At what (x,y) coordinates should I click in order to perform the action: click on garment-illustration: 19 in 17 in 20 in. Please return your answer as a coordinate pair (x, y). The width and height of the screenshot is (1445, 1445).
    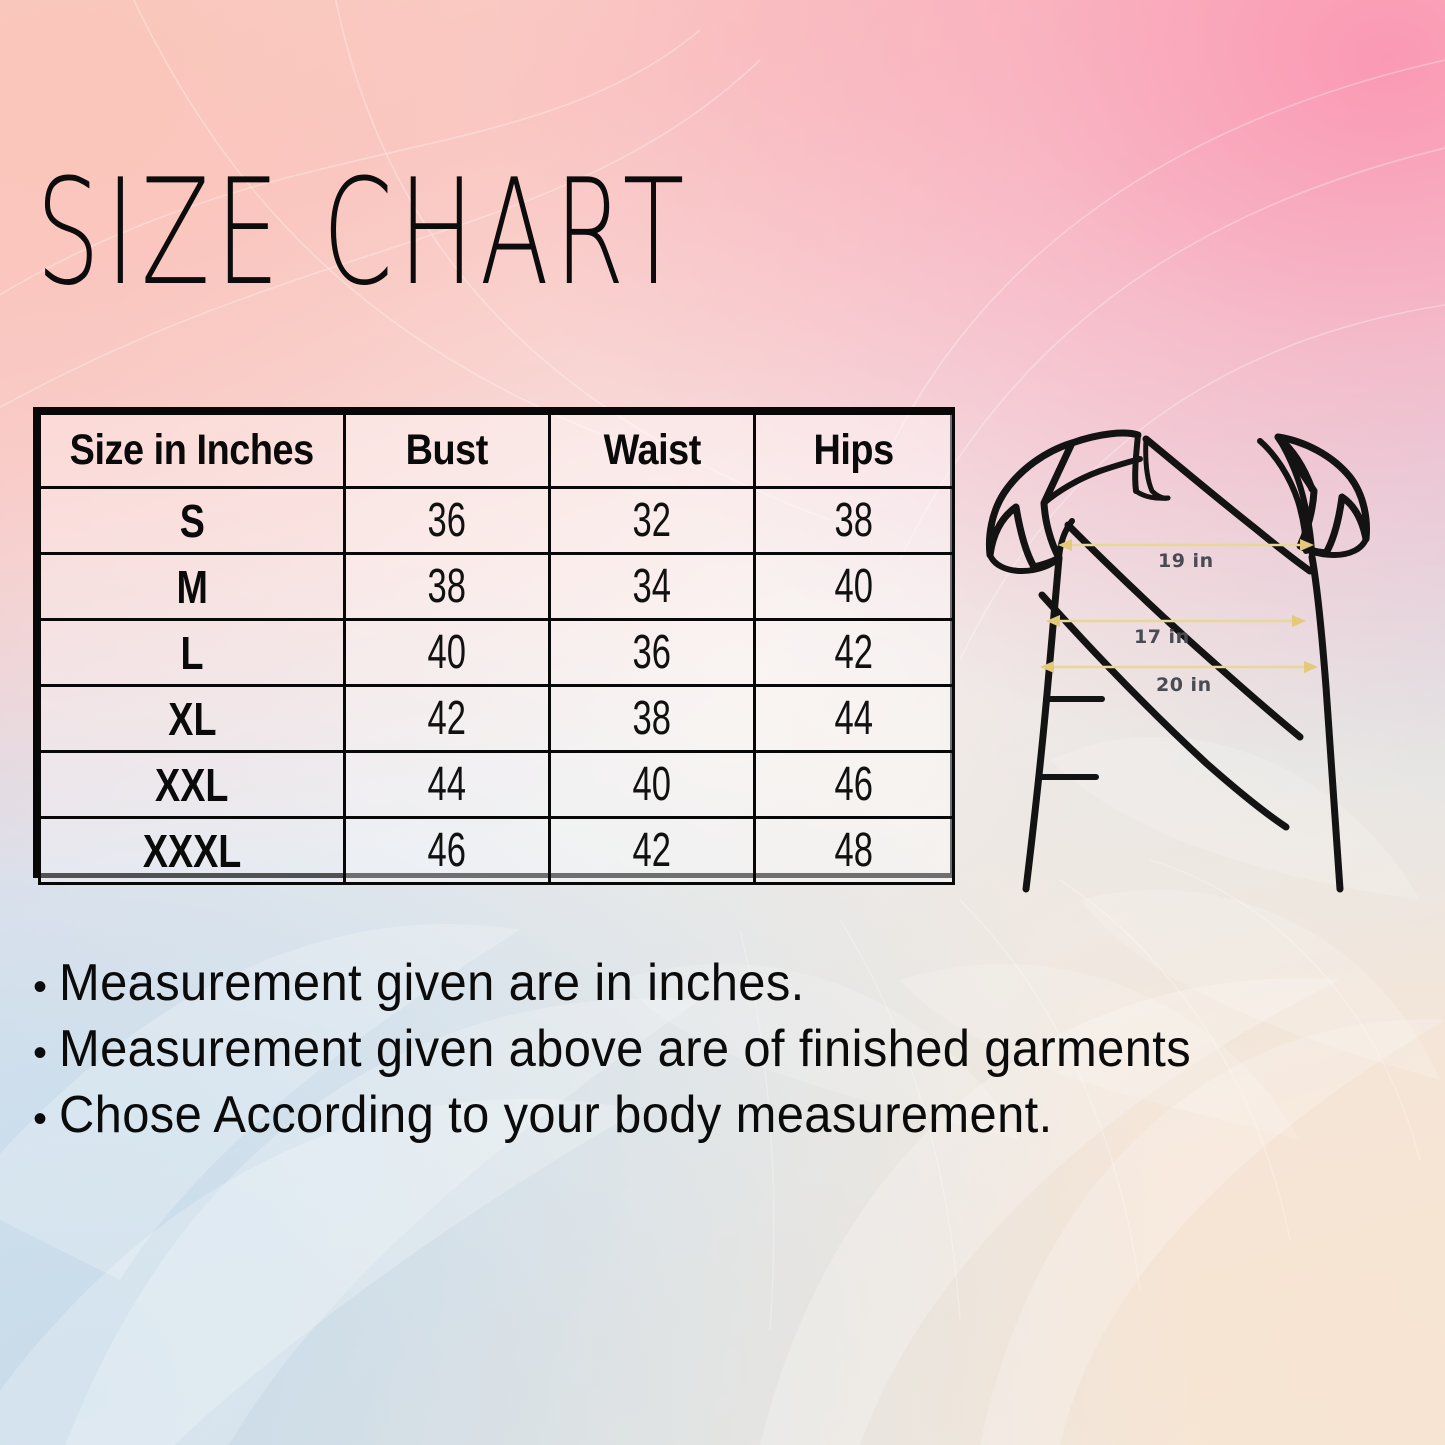
    Looking at the image, I should click on (1177, 661).